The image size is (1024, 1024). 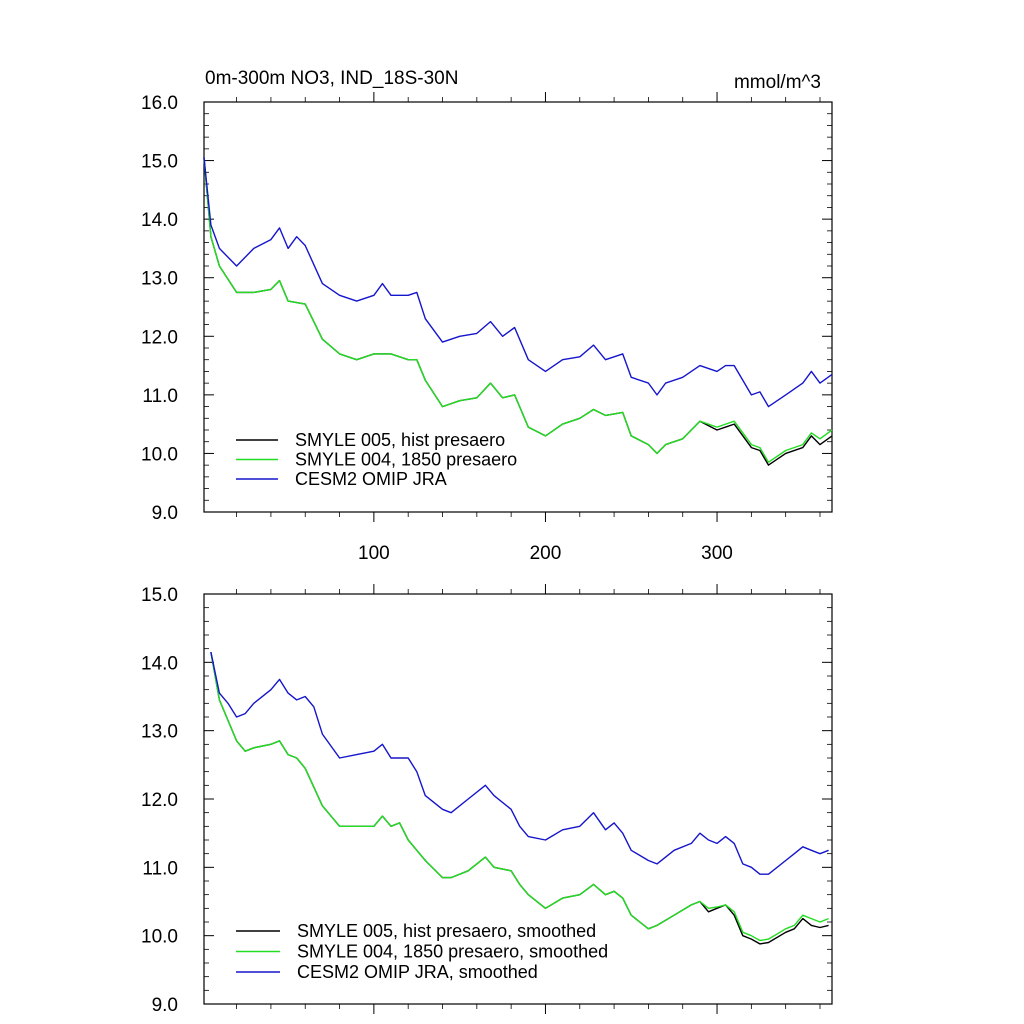 I want to click on legend-label: CESM2 OMIP JRA, so click(x=371, y=479).